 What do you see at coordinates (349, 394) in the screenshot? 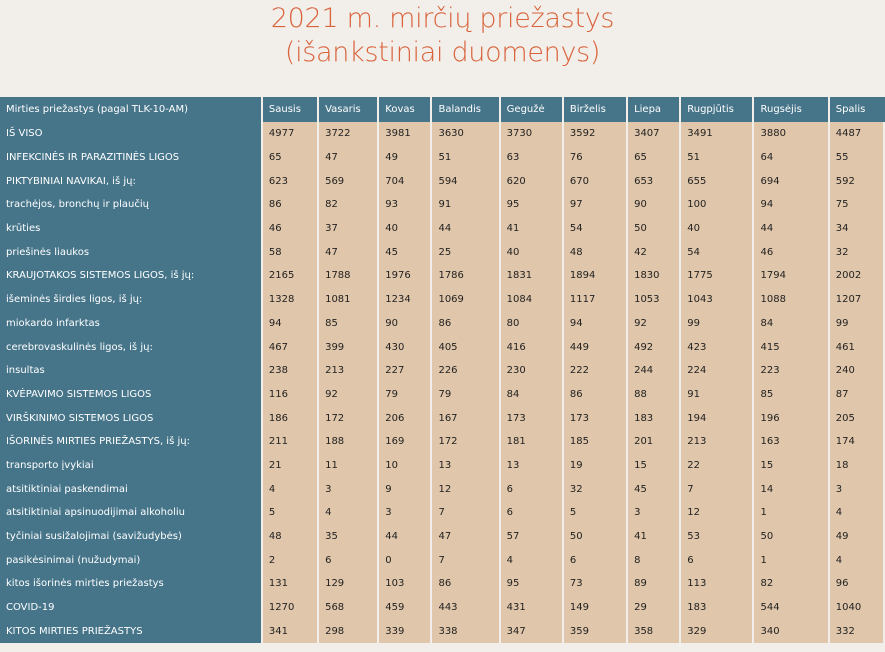
I see `table-cell: 92` at bounding box center [349, 394].